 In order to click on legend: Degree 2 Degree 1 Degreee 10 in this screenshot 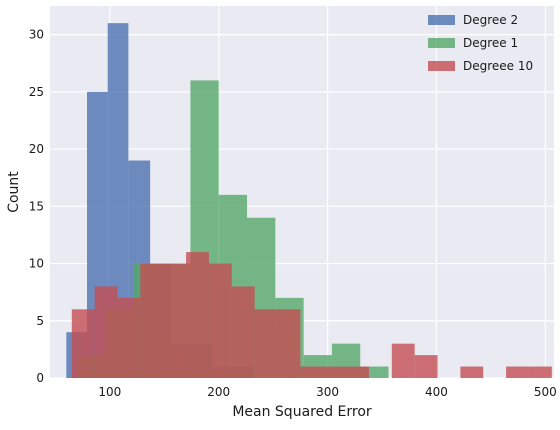, I will do `click(480, 43)`.